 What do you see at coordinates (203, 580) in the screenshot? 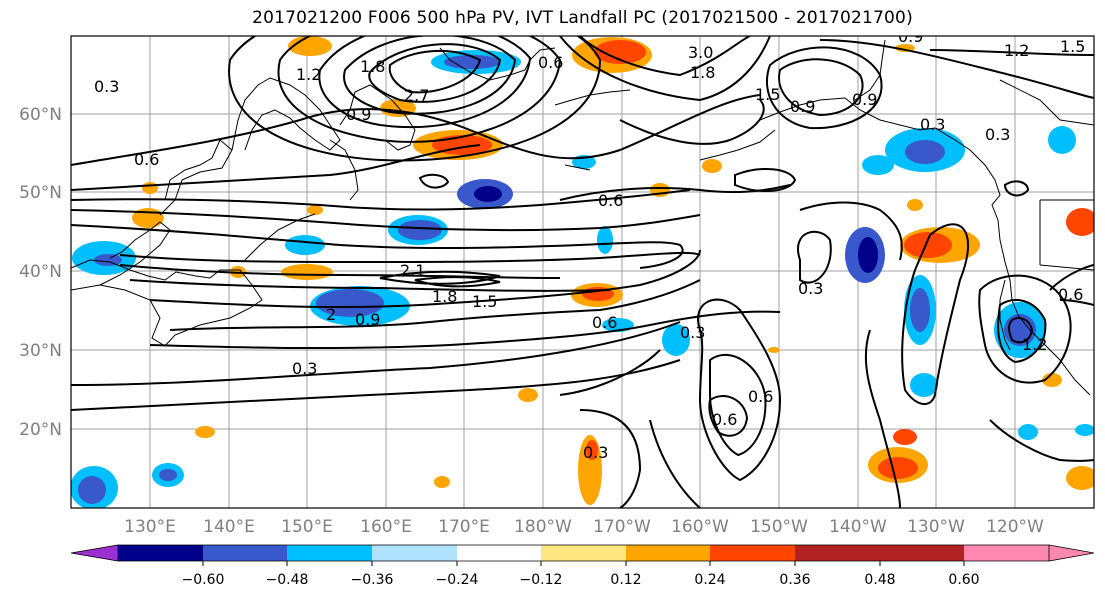
I see `colorbar-tick-label: −0.60` at bounding box center [203, 580].